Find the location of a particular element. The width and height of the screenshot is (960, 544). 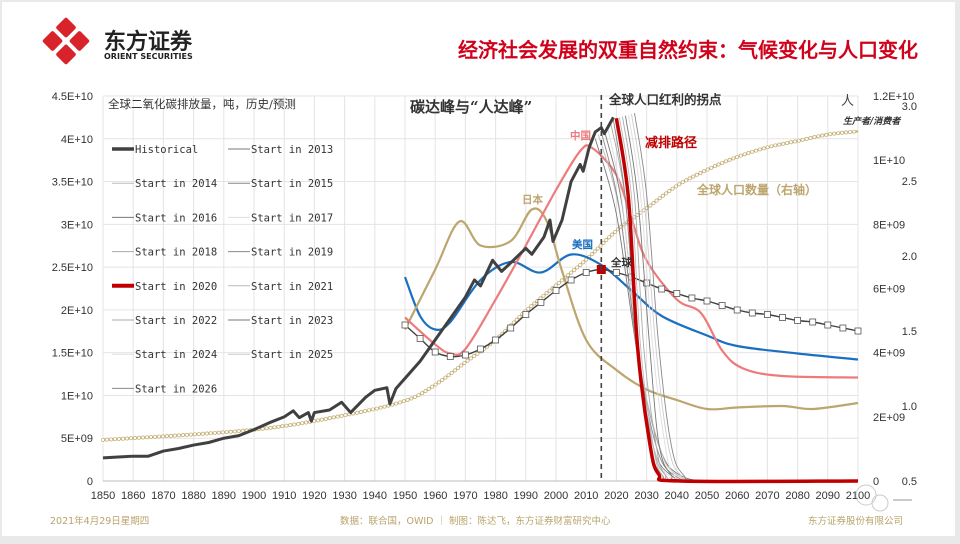

x-tick-label: 1910 is located at coordinates (284, 496).